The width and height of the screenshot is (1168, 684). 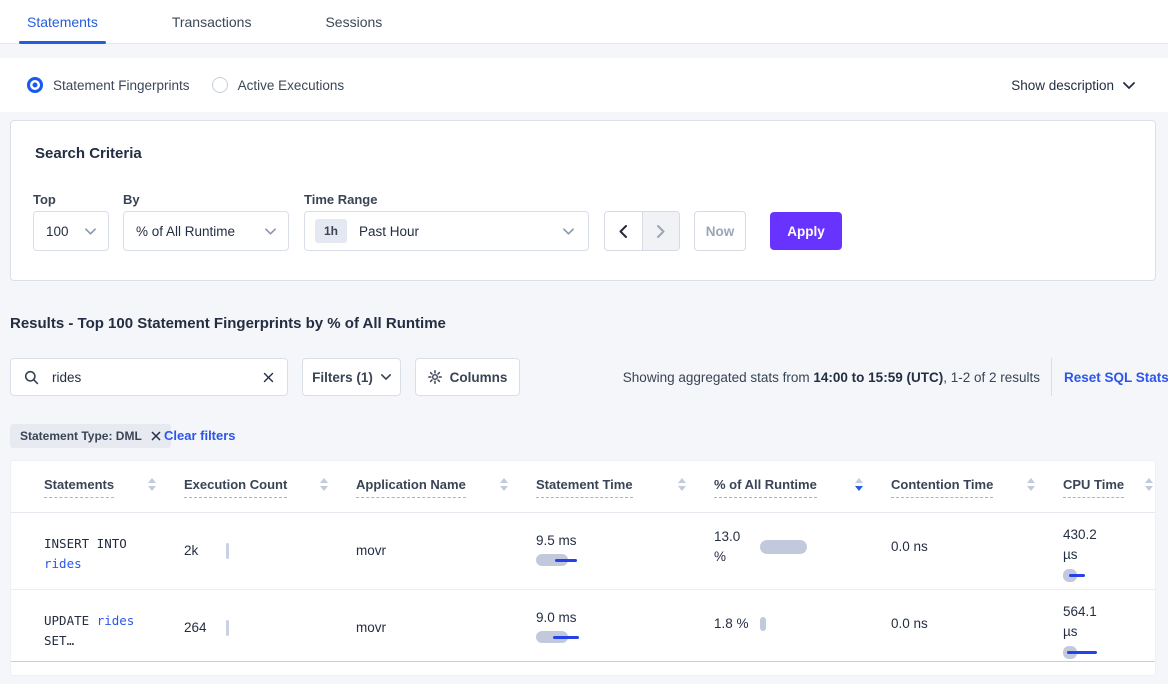 I want to click on filter-chip-label: Statement Type: DML, so click(x=81, y=436).